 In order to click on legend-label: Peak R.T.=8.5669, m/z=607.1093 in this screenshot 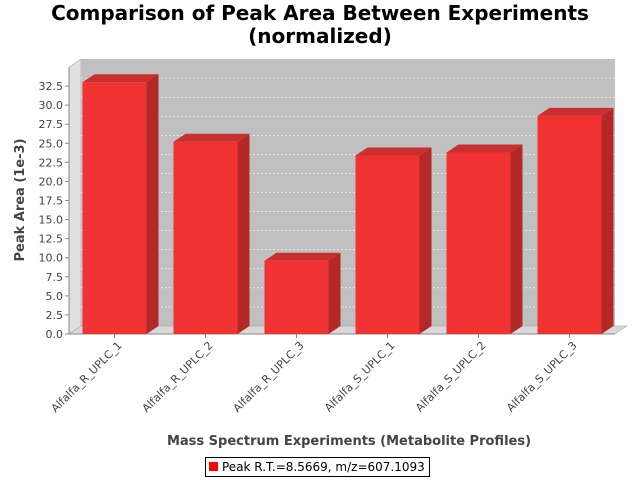, I will do `click(323, 467)`.